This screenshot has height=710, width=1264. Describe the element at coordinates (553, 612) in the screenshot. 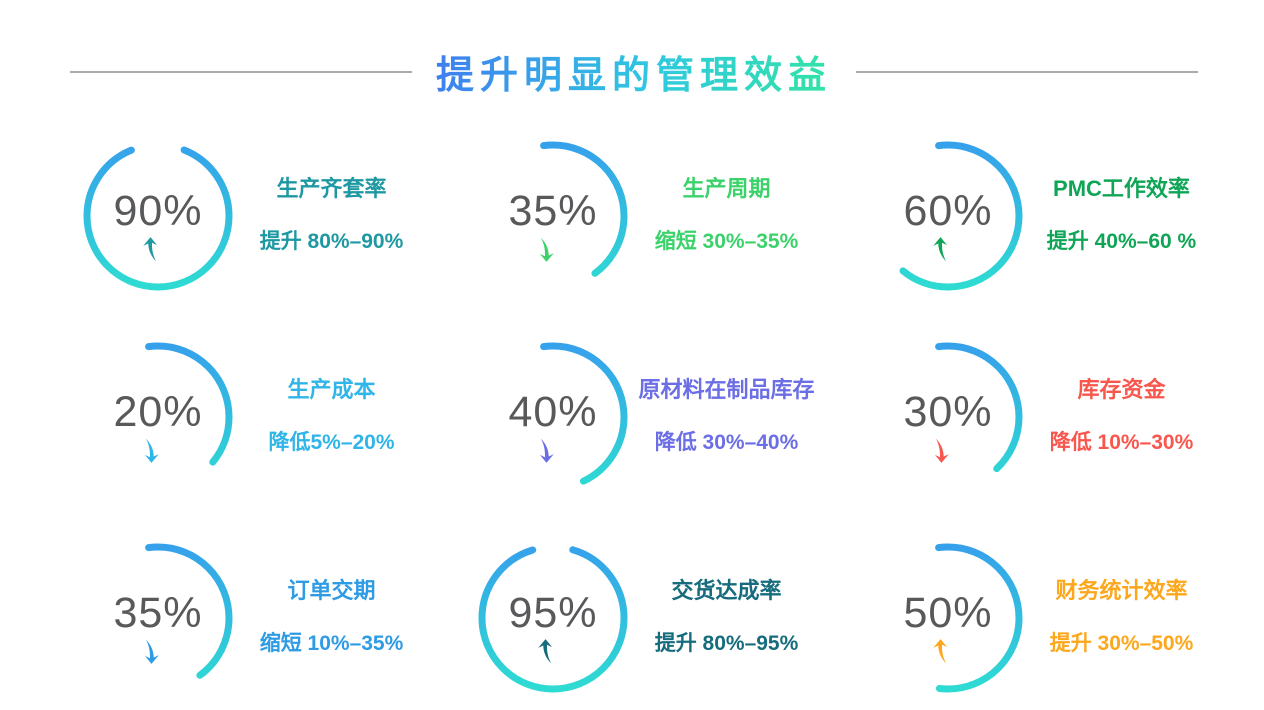

I see `metric-value: 95%` at that location.